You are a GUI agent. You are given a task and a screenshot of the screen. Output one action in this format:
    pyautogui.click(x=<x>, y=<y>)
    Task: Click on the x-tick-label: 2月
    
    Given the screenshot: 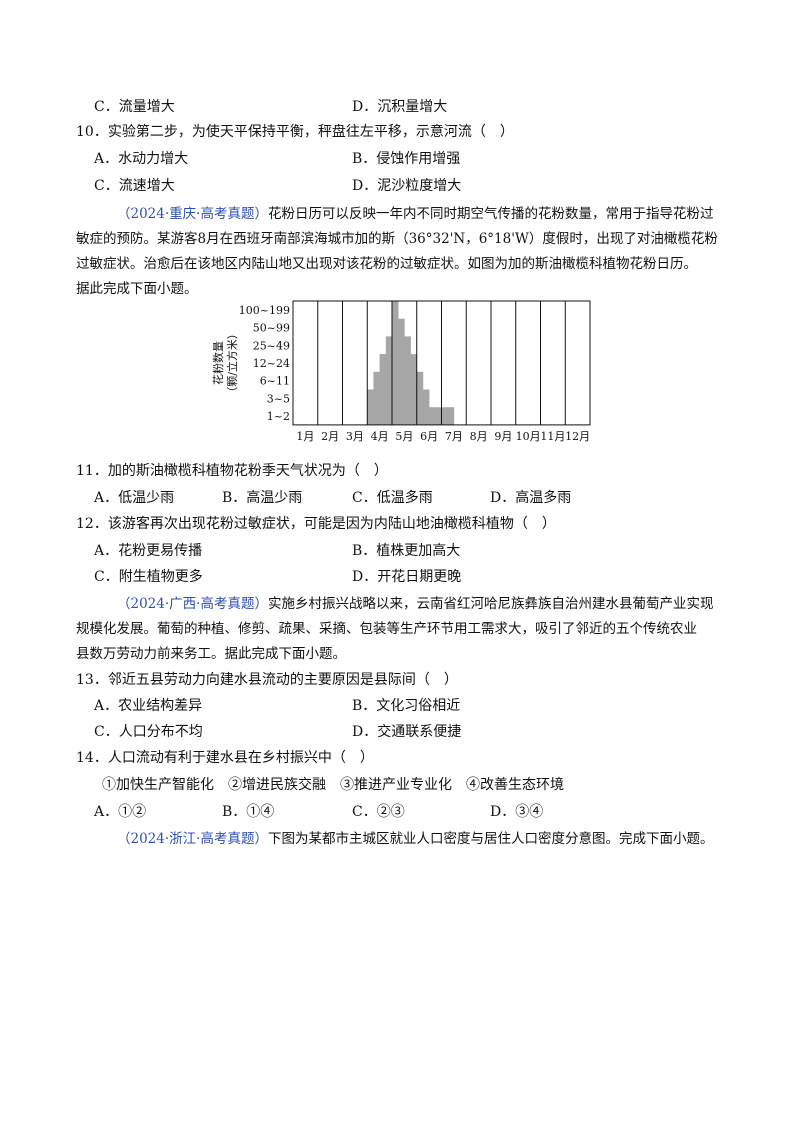 What is the action you would take?
    pyautogui.click(x=330, y=436)
    